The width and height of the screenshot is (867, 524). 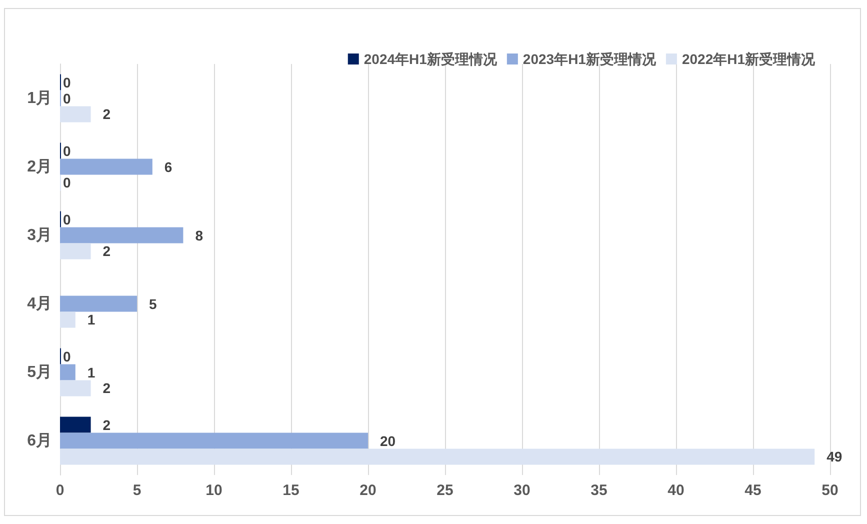 I want to click on x-tick-label: 45, so click(x=753, y=490).